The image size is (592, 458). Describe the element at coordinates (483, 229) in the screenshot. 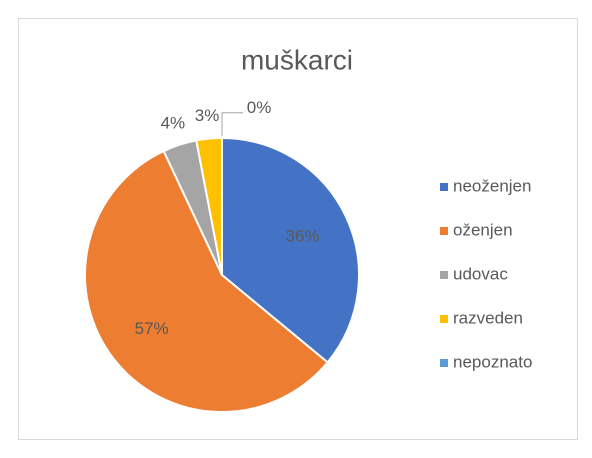

I see `legend-label: oženjen` at that location.